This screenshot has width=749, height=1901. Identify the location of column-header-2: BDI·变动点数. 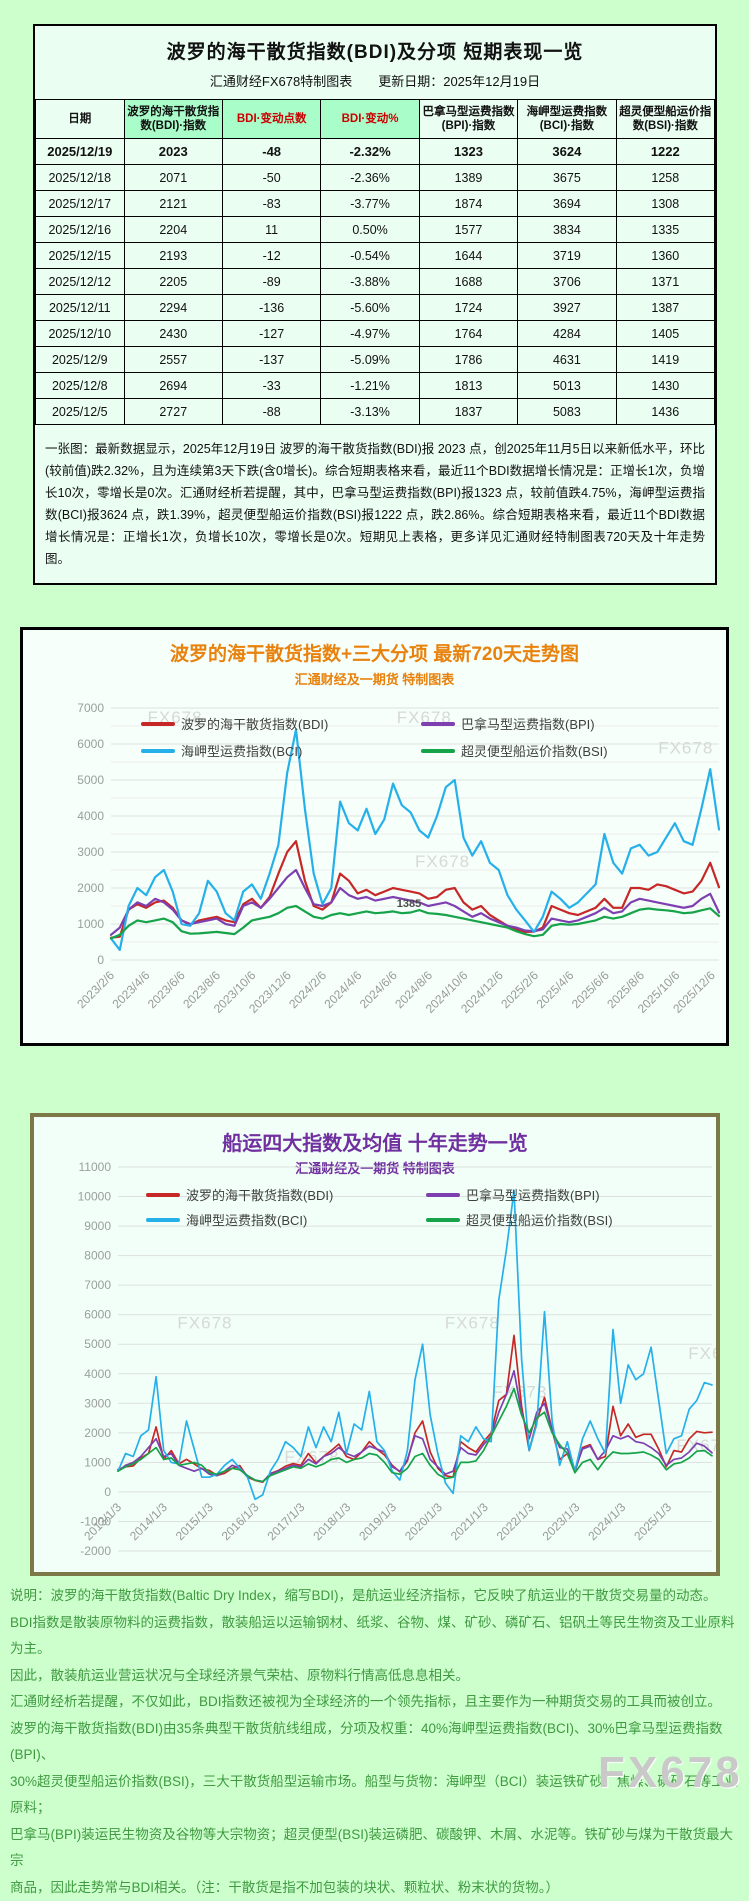
(271, 119).